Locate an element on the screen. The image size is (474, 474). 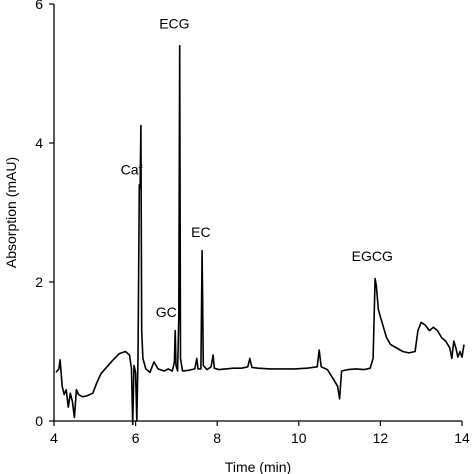
x-tick-label: 10 is located at coordinates (299, 438).